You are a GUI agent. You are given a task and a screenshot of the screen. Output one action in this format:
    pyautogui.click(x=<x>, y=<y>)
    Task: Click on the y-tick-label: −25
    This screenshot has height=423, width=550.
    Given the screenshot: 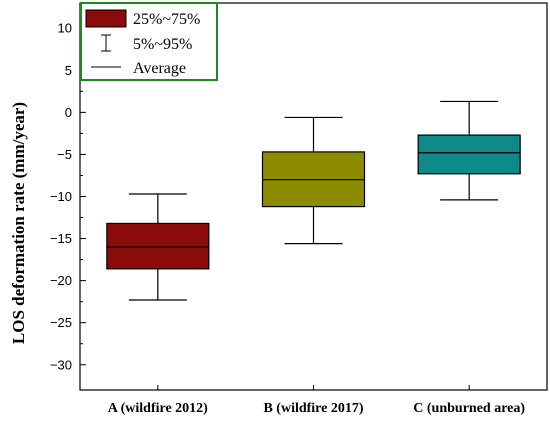 What is the action you would take?
    pyautogui.click(x=61, y=322)
    